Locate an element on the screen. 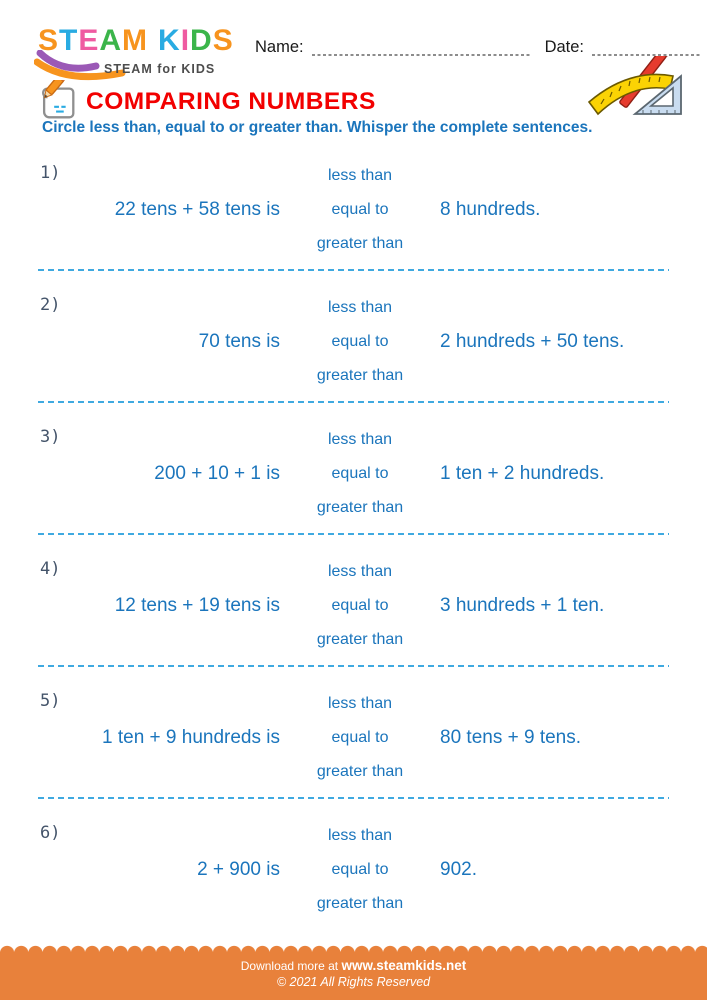 This screenshot has height=1000, width=707. left-expression: 12 tens + 19 tens is is located at coordinates (197, 605).